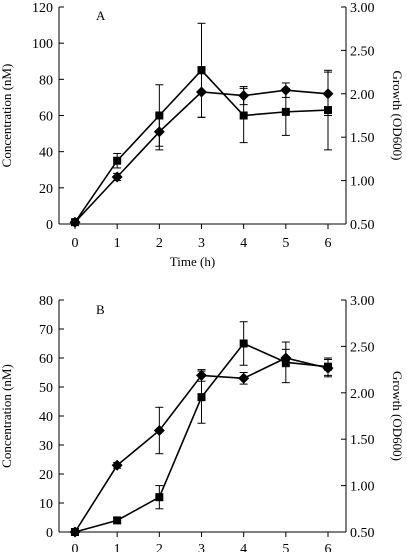 This screenshot has width=407, height=552. What do you see at coordinates (42, 44) in the screenshot?
I see `y-tick-label: 100` at bounding box center [42, 44].